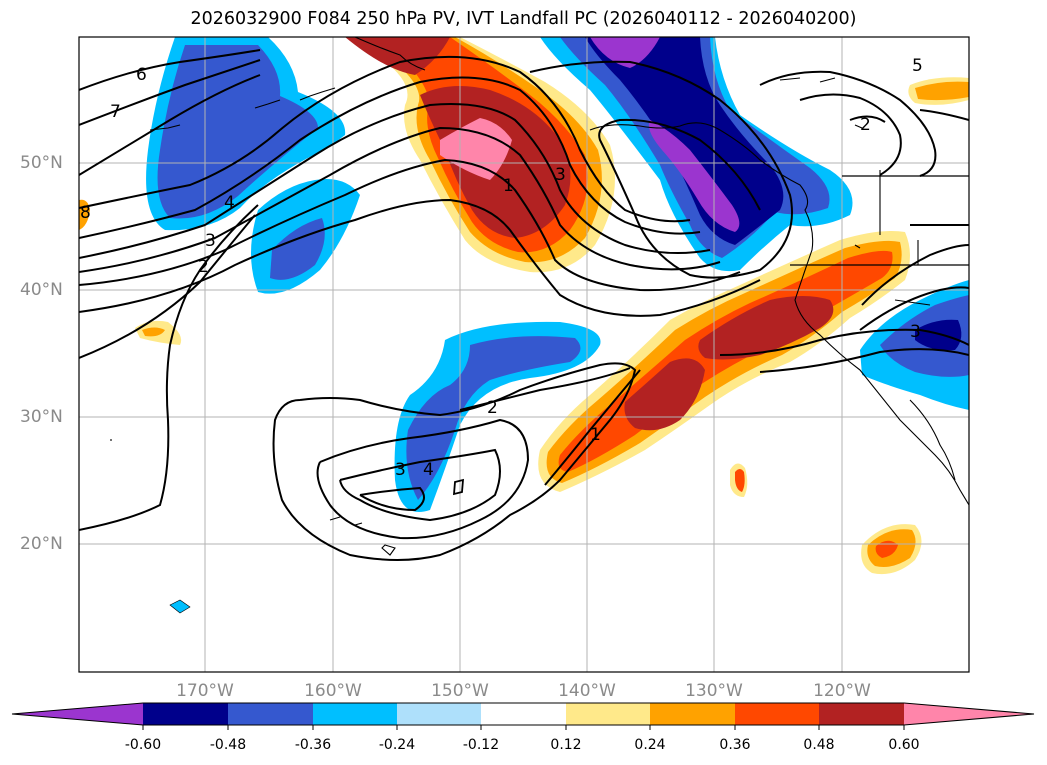  What do you see at coordinates (819, 745) in the screenshot?
I see `colorbar-tick-label: 0.48` at bounding box center [819, 745].